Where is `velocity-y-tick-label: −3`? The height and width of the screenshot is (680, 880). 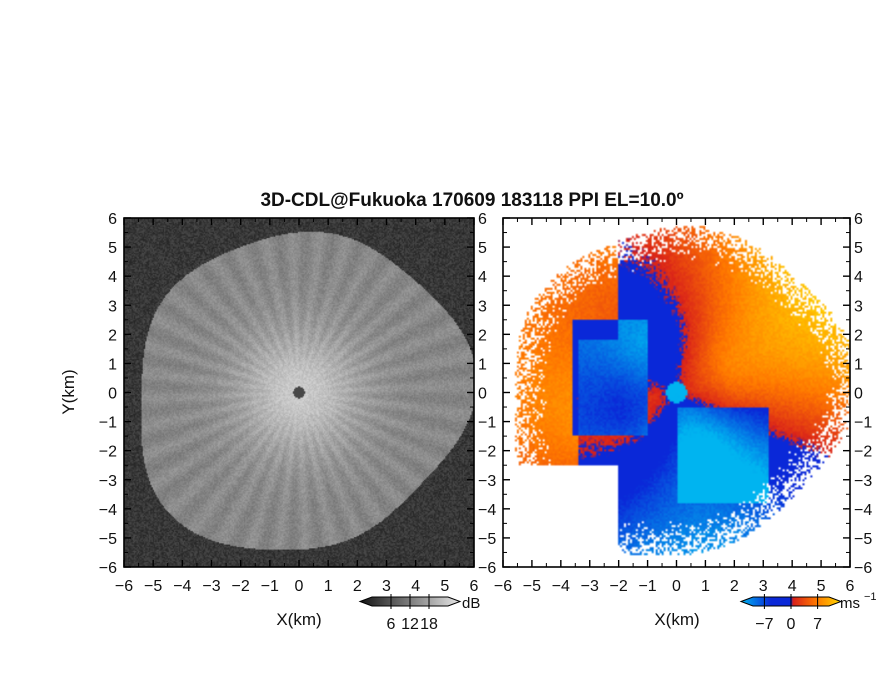 velocity-y-tick-label: −3 is located at coordinates (863, 481).